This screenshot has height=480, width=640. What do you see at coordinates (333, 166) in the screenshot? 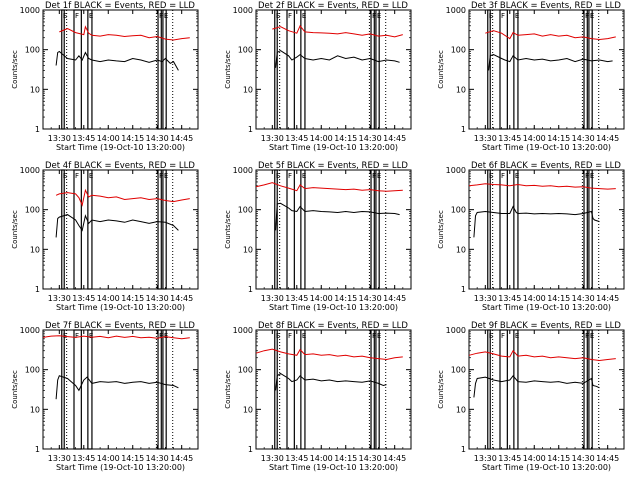
I see `chart-title: Det 5f BLACK = Events, RED = LLD` at bounding box center [333, 166].